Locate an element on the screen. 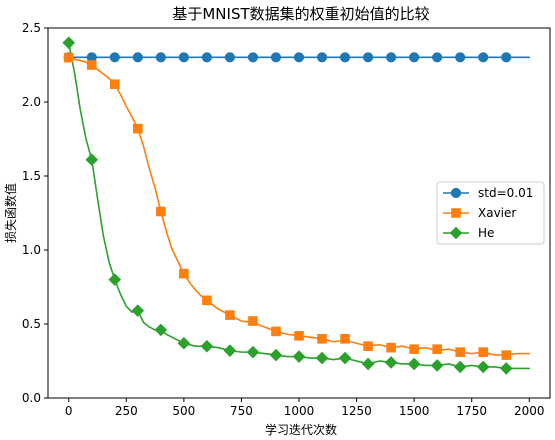  x-tick-label: 1500 is located at coordinates (414, 411).